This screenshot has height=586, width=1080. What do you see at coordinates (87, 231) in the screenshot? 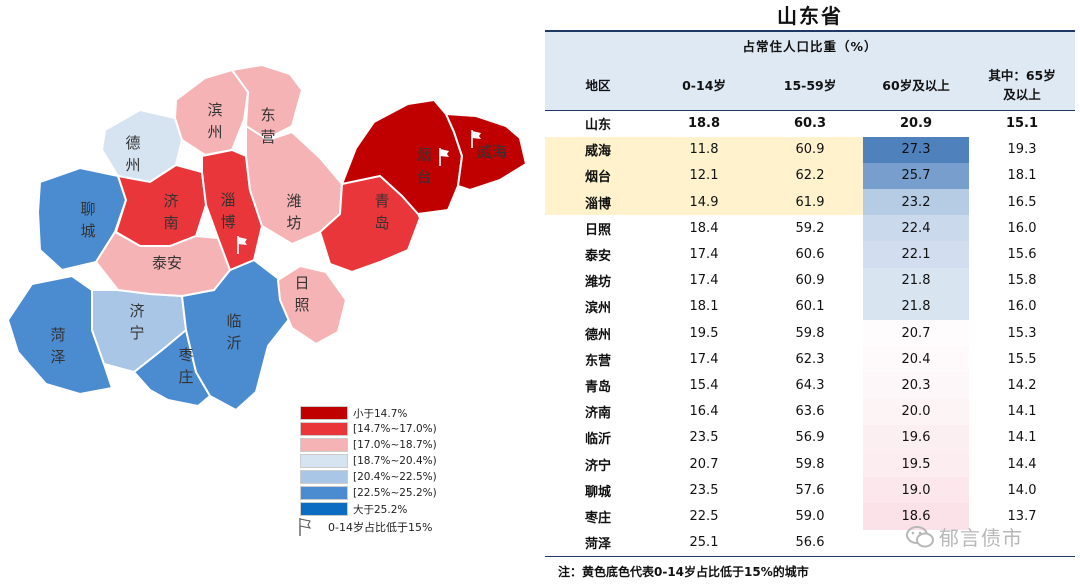
I see `map-label-2-1: 城` at bounding box center [87, 231].